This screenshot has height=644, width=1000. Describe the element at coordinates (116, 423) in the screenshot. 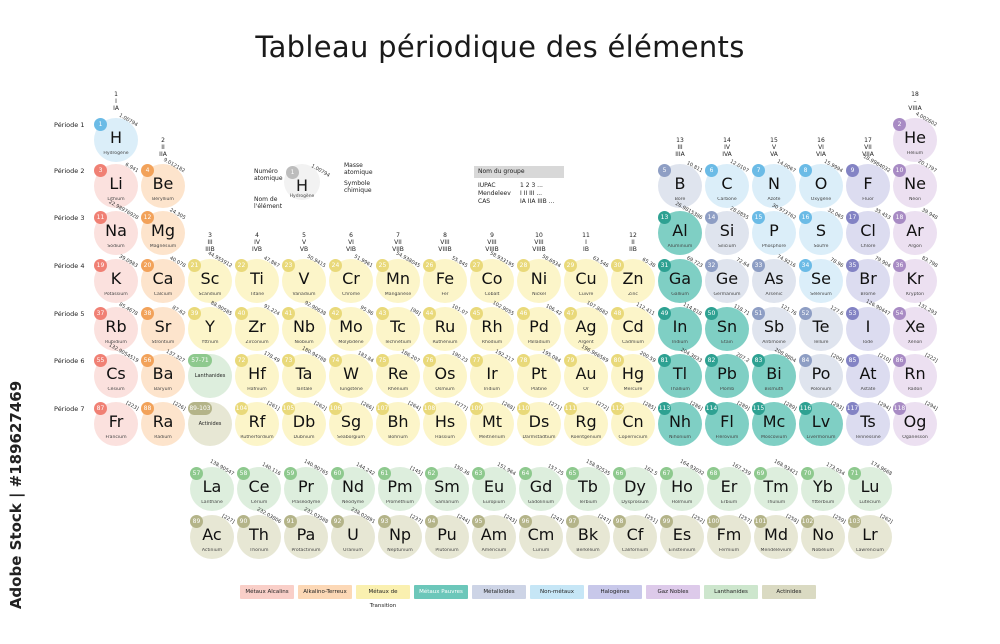

I see `element-cell-fr: 87 [223] Fr Francium` at that location.